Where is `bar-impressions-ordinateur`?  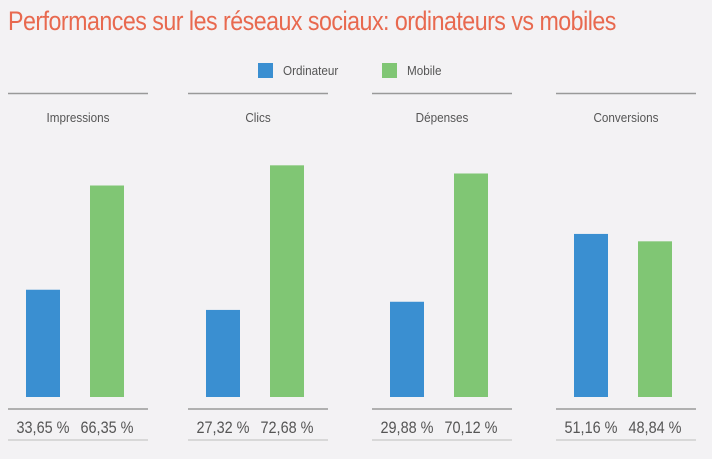
bar-impressions-ordinateur is located at coordinates (43, 343).